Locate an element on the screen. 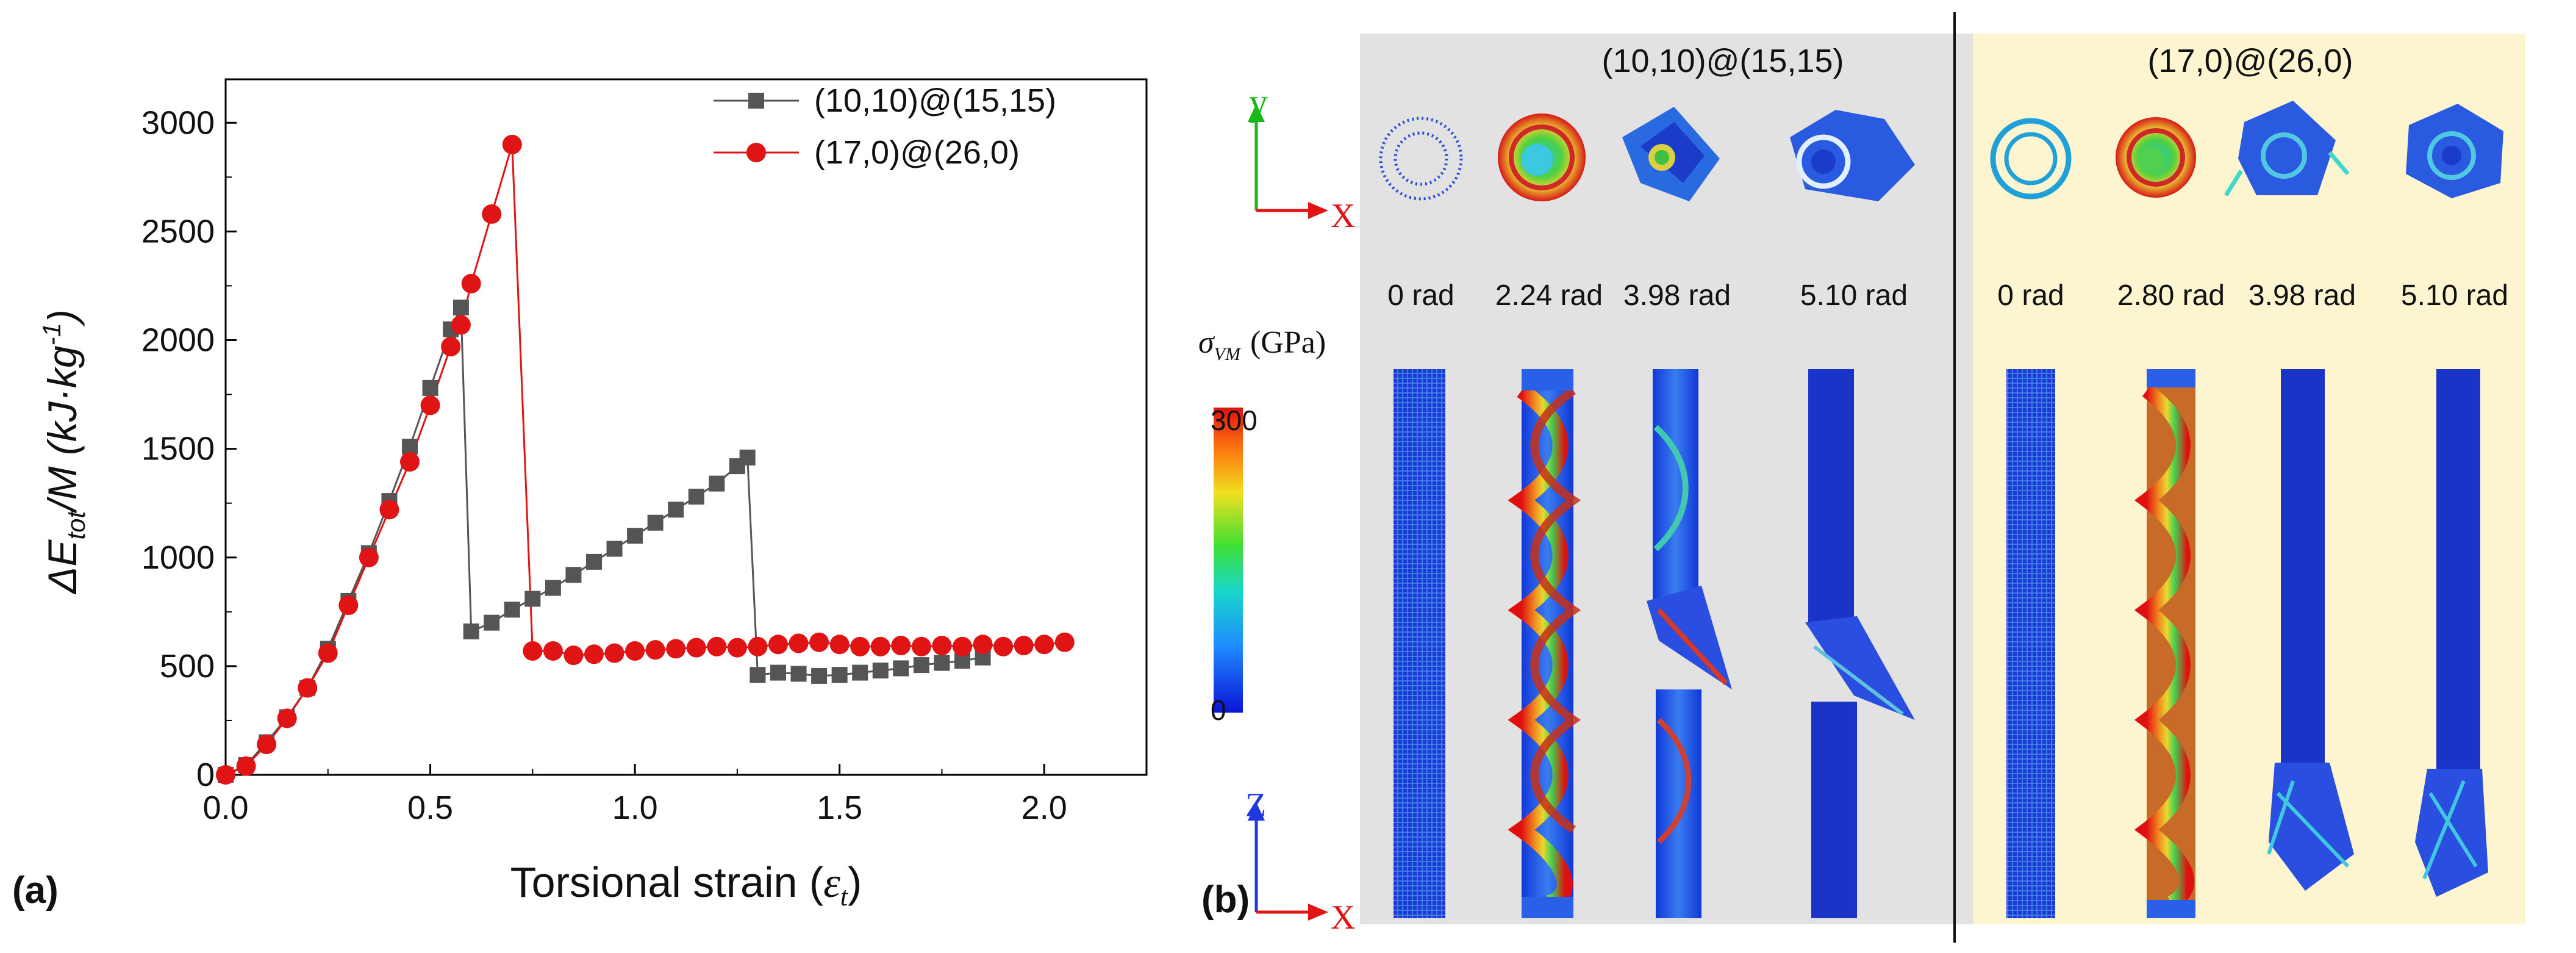  colorbar-gradient is located at coordinates (1228, 560).